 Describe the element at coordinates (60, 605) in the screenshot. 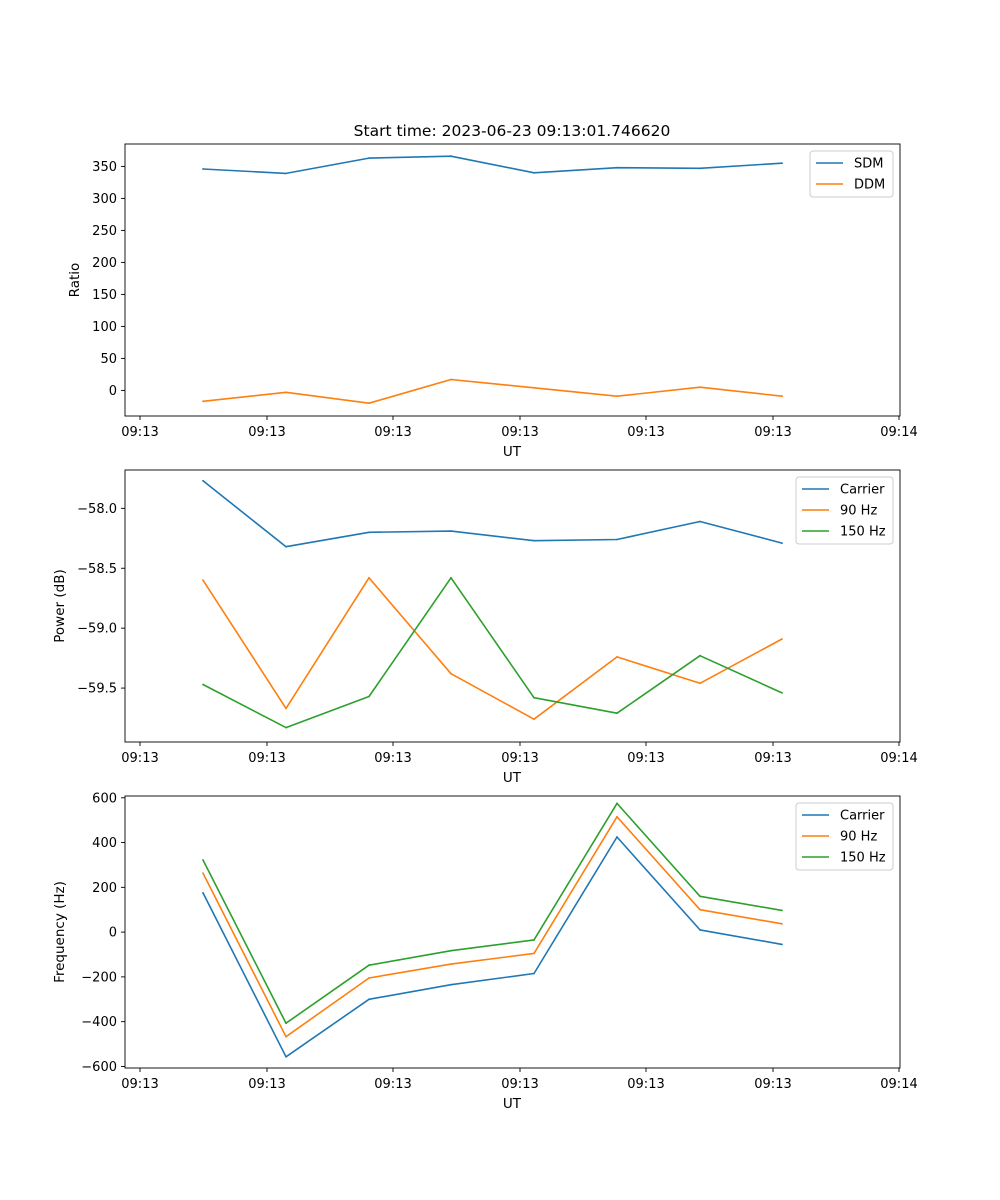

I see `y-axis-label: Power (dB)` at that location.